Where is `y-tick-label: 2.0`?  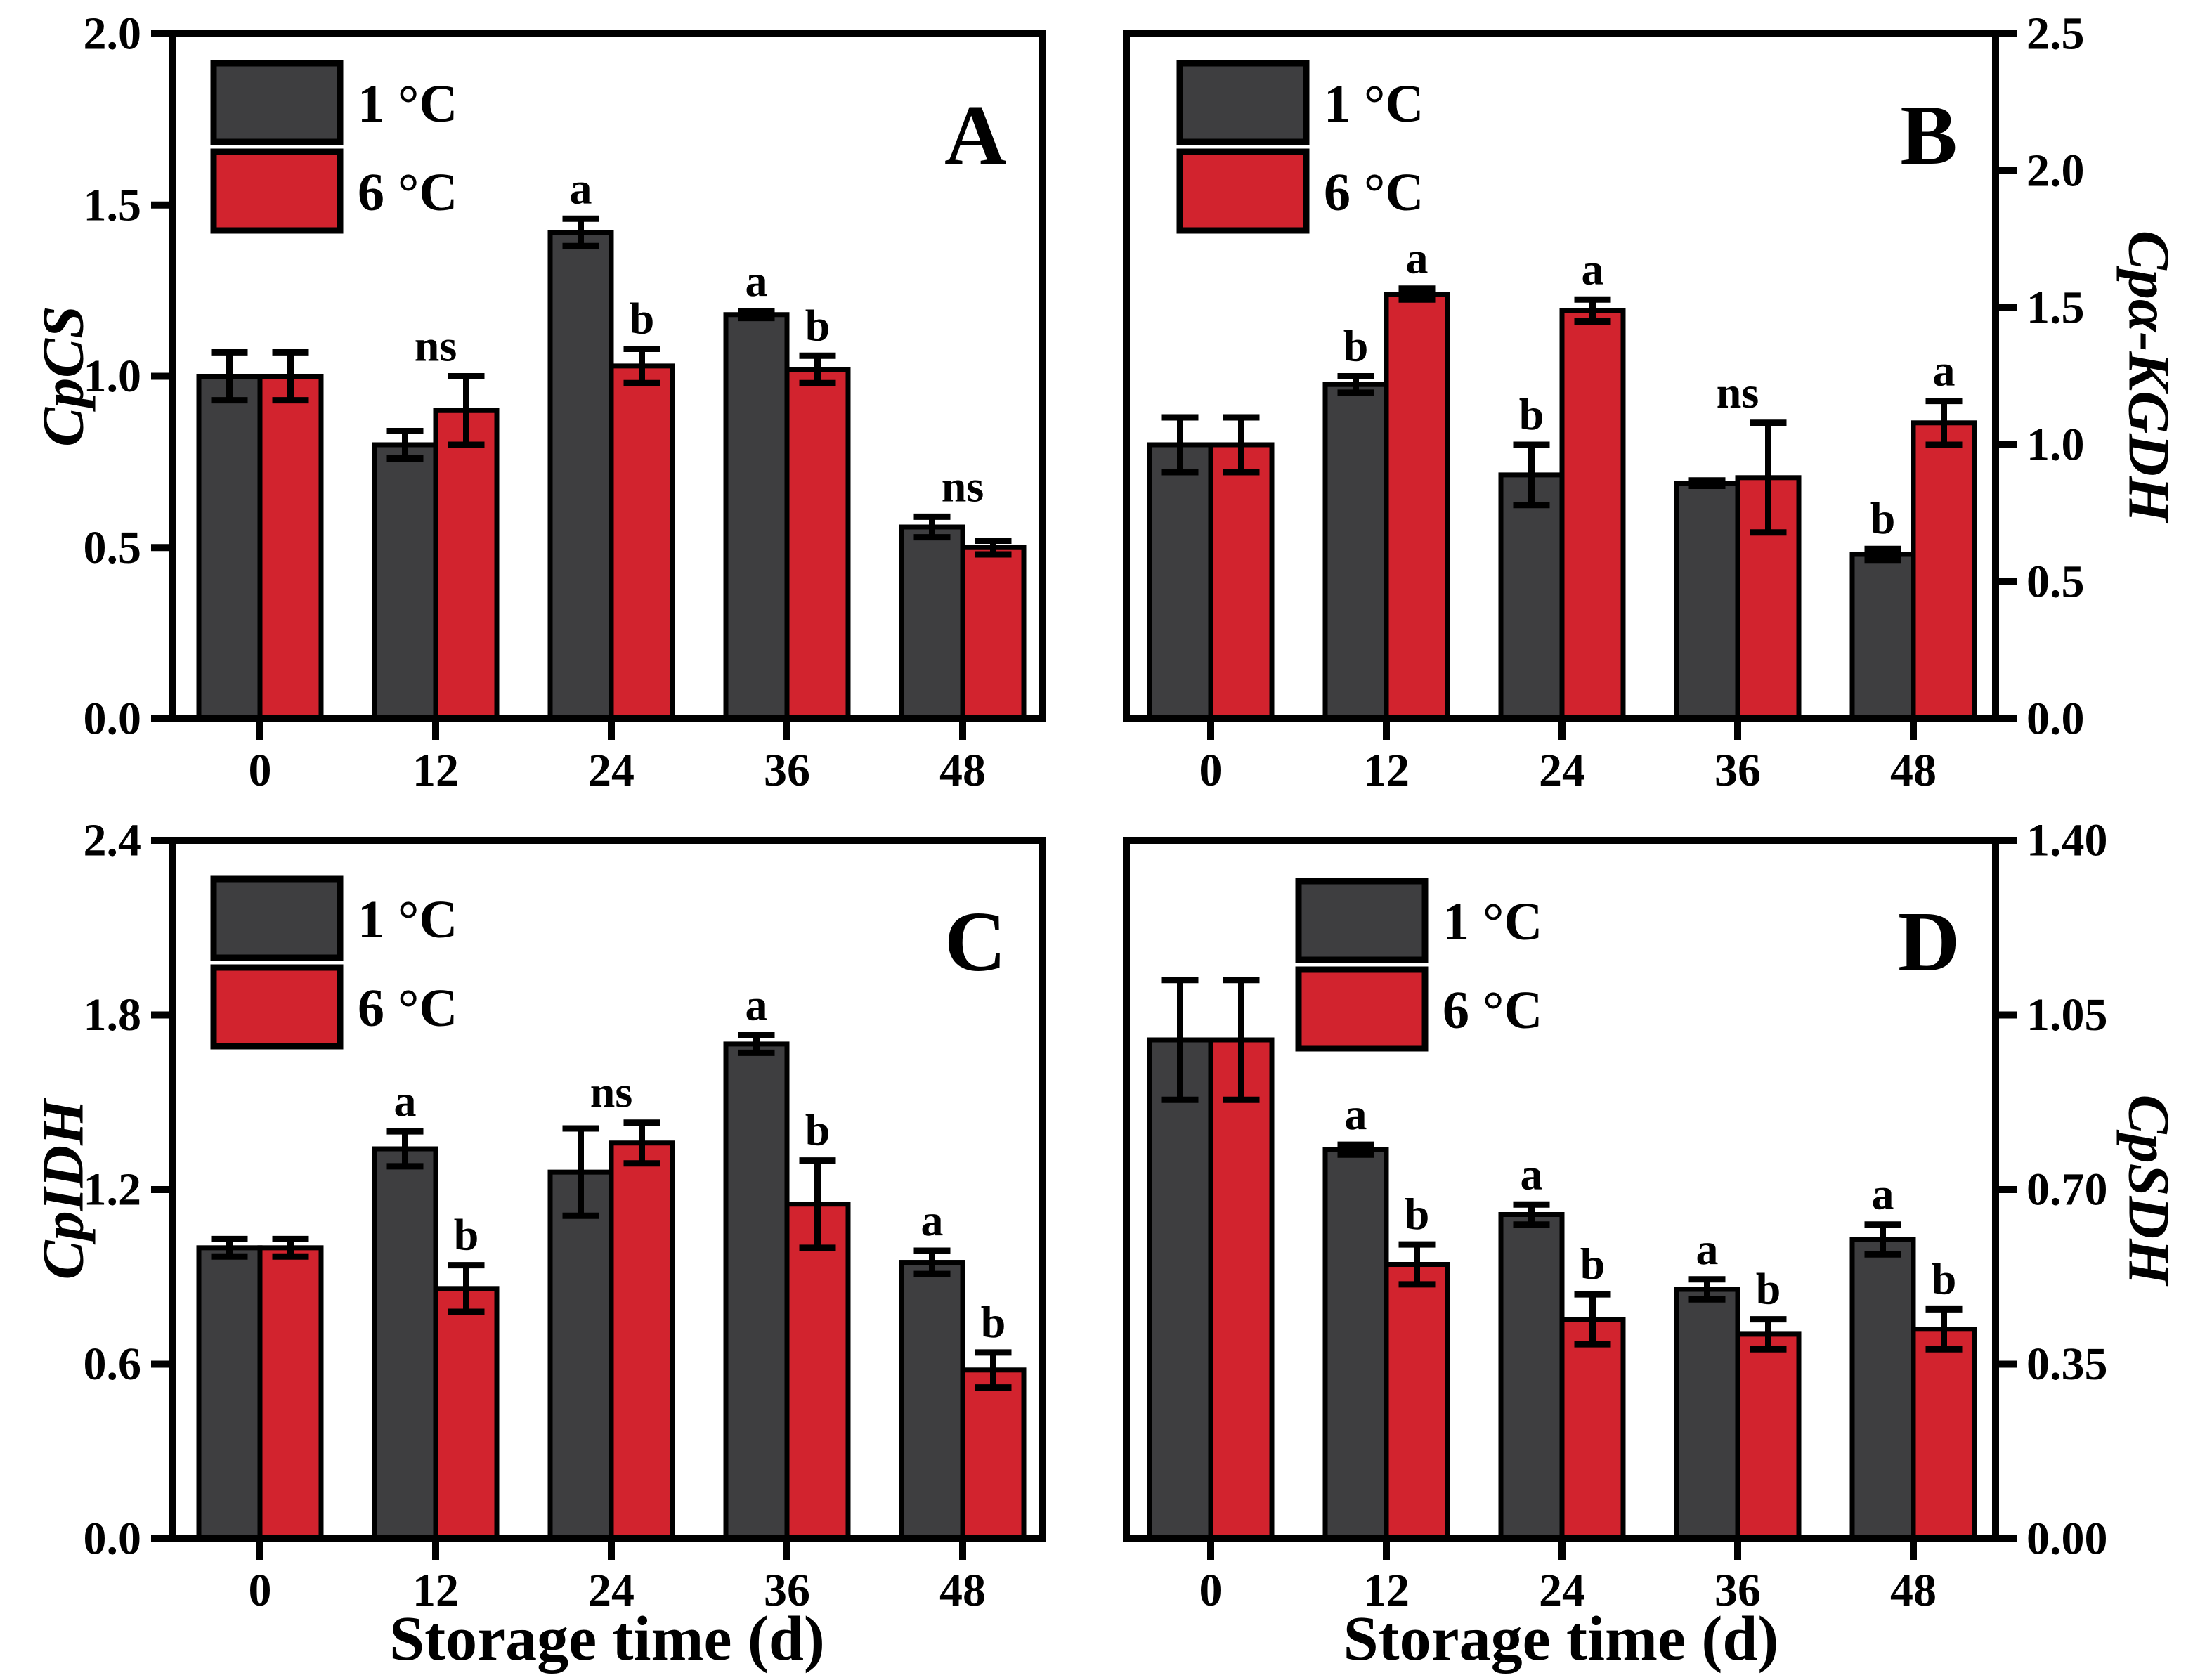
y-tick-label: 2.0 is located at coordinates (2055, 171).